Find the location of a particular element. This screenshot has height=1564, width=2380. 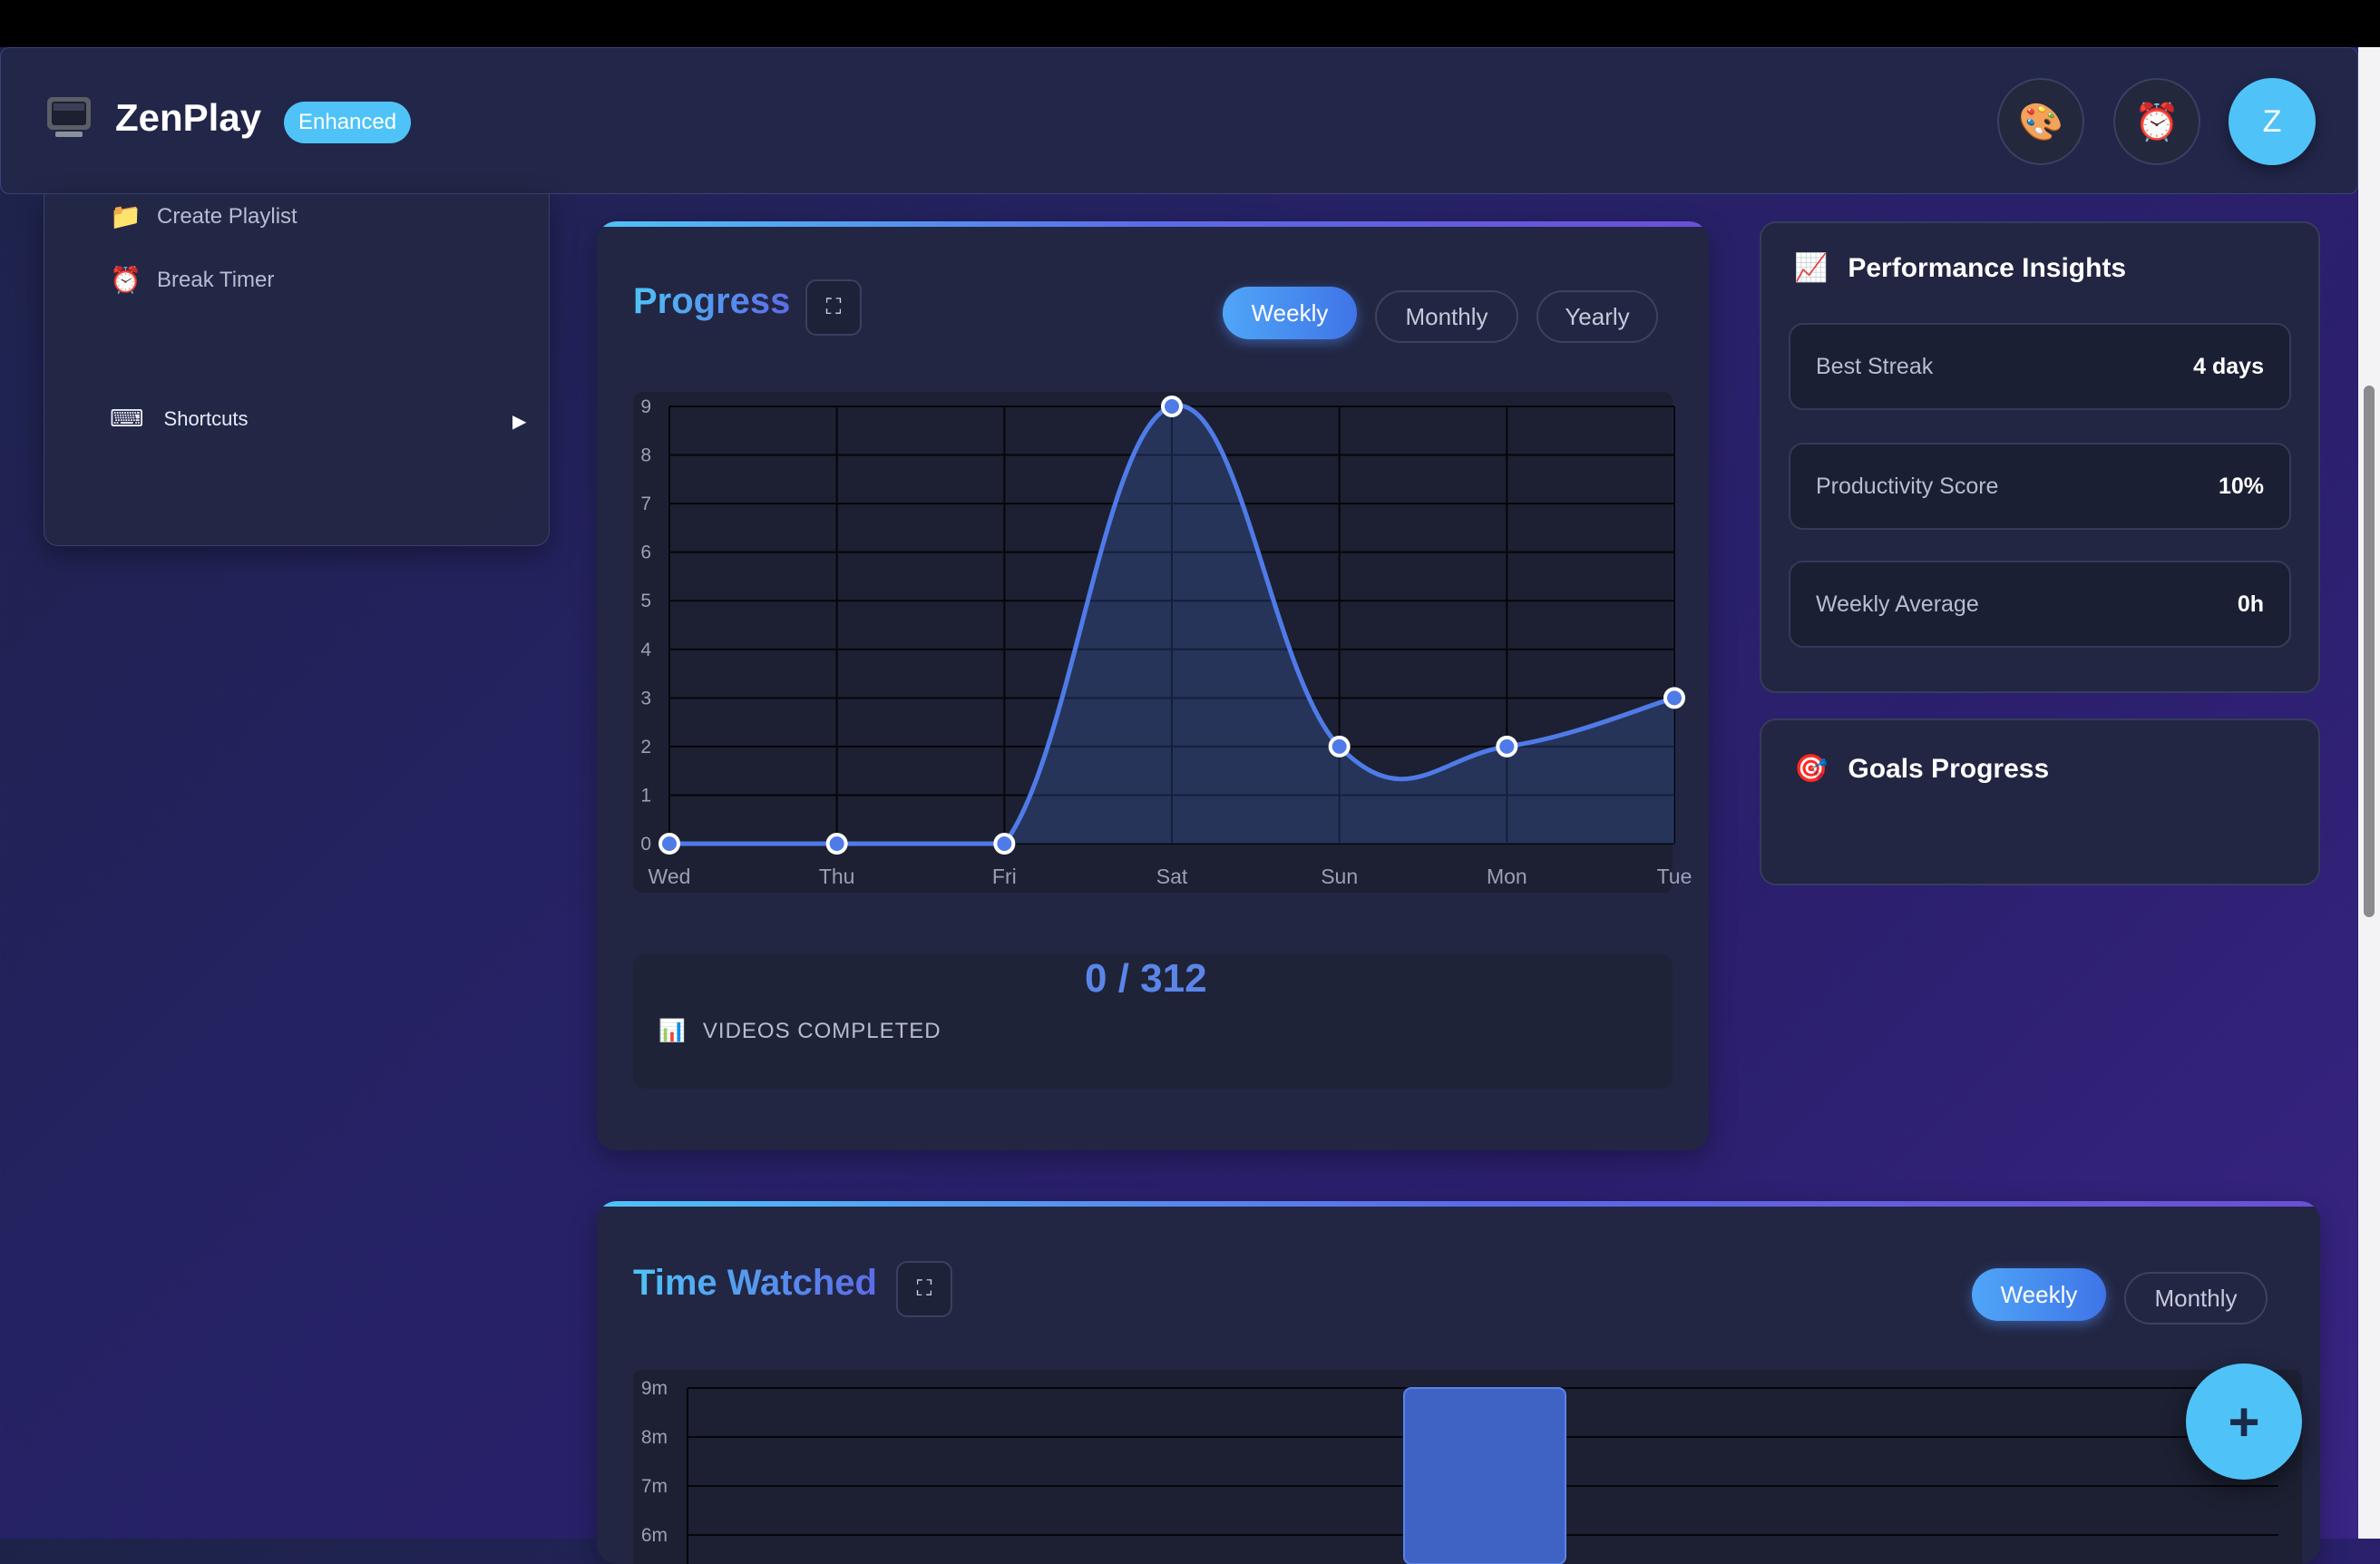

y-tick-label: 4 is located at coordinates (645, 650).